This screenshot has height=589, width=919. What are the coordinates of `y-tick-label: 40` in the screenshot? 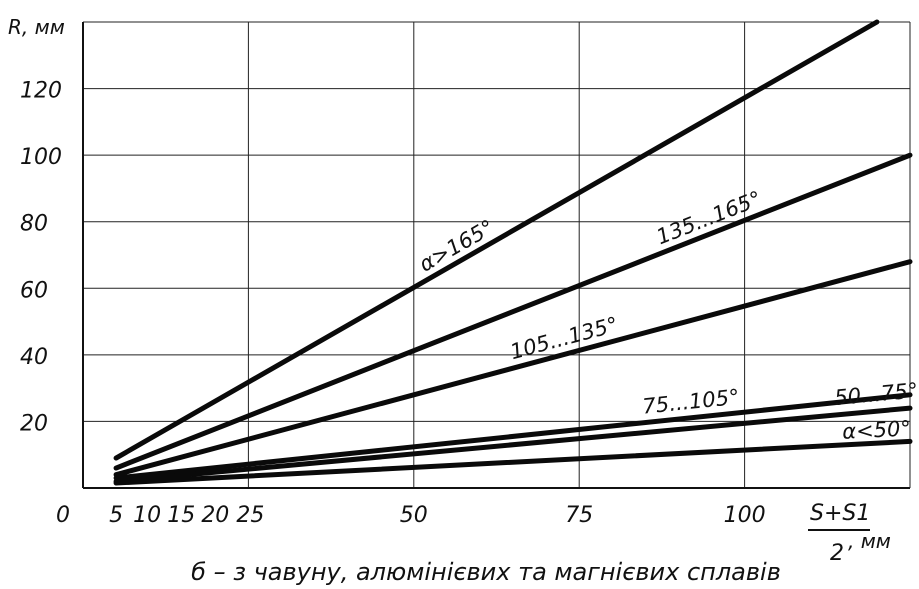 It's located at (34, 357).